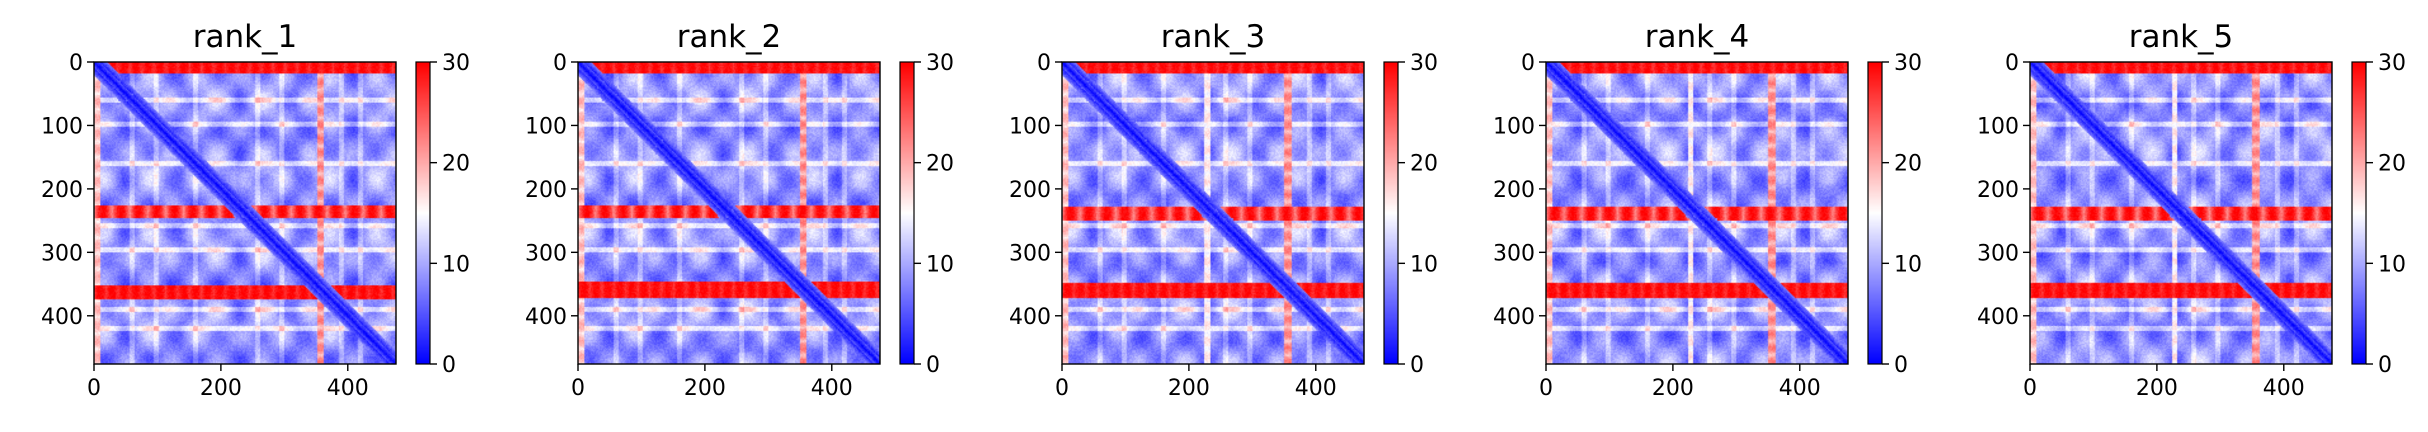  What do you see at coordinates (1697, 37) in the screenshot?
I see `panel-title: rank_4` at bounding box center [1697, 37].